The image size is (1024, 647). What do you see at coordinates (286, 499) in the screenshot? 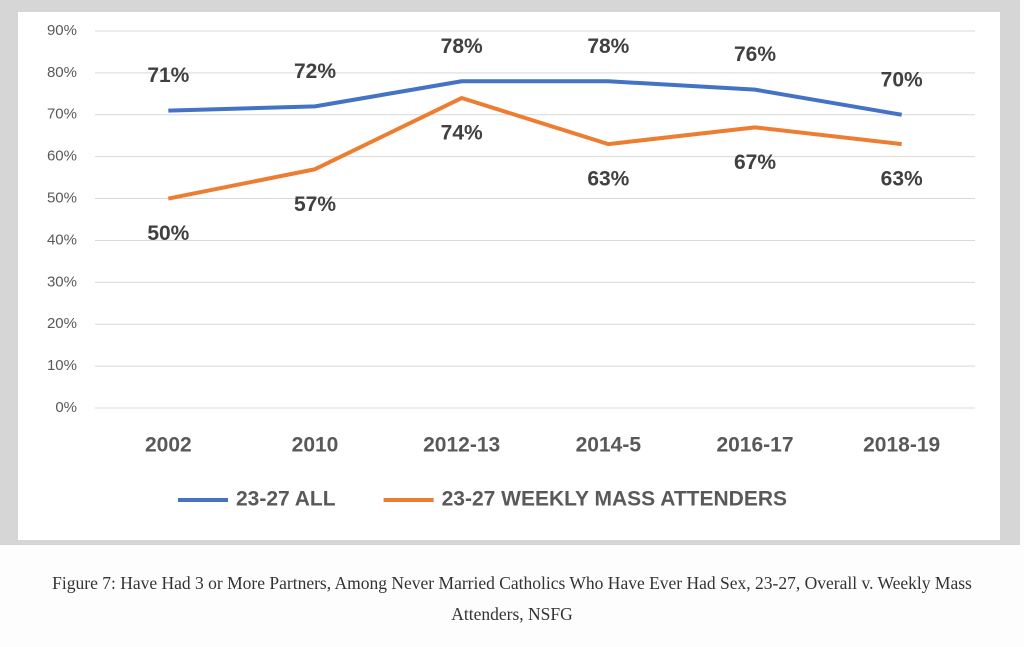
I see `legend-label: 23-27 ALL` at bounding box center [286, 499].